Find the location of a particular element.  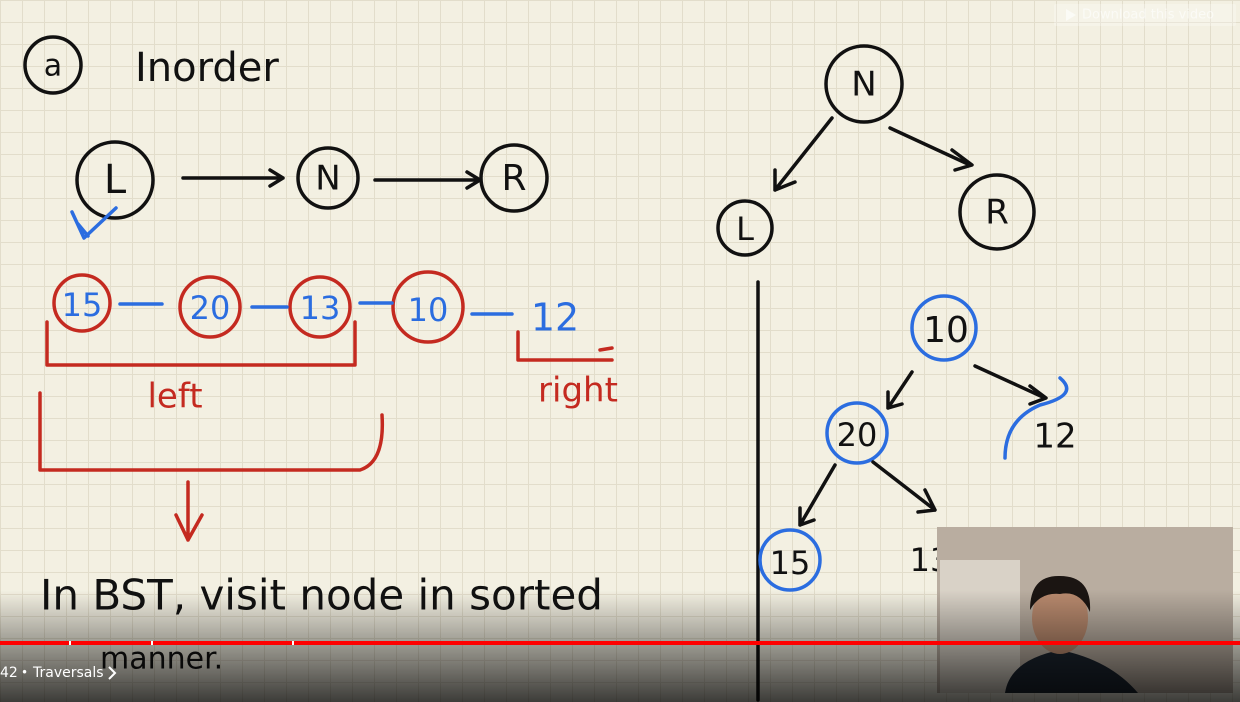

progress-bar is located at coordinates (620, 643).